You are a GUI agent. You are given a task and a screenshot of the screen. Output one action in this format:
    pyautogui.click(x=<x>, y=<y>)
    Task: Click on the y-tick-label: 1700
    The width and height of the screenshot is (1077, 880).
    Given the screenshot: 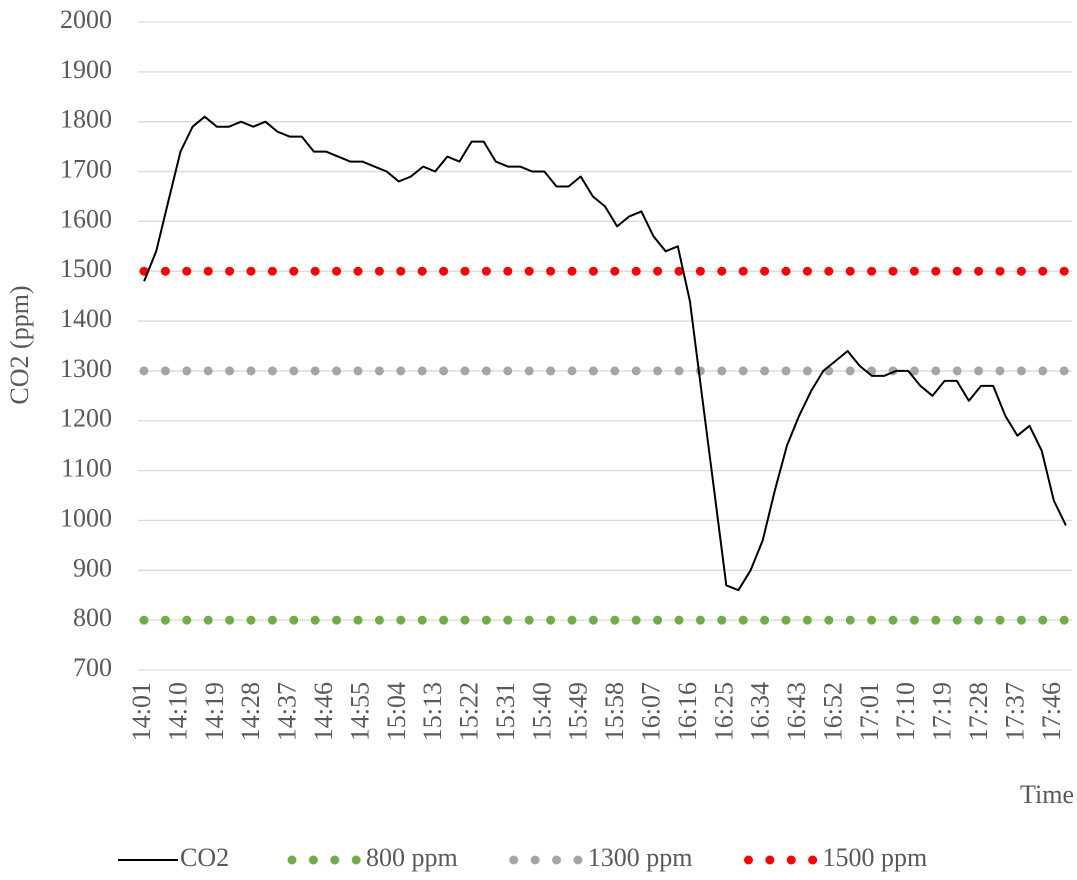 What is the action you would take?
    pyautogui.click(x=86, y=169)
    